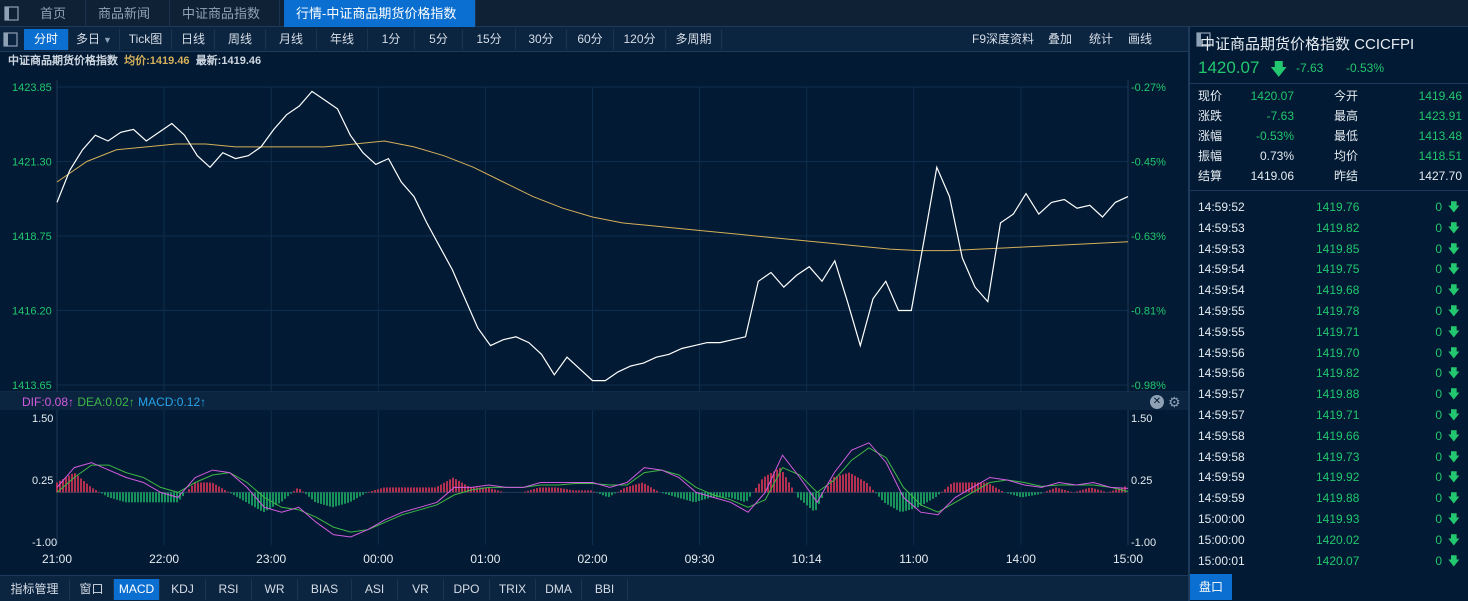  What do you see at coordinates (605, 589) in the screenshot?
I see `indicator-tab: BBI` at bounding box center [605, 589].